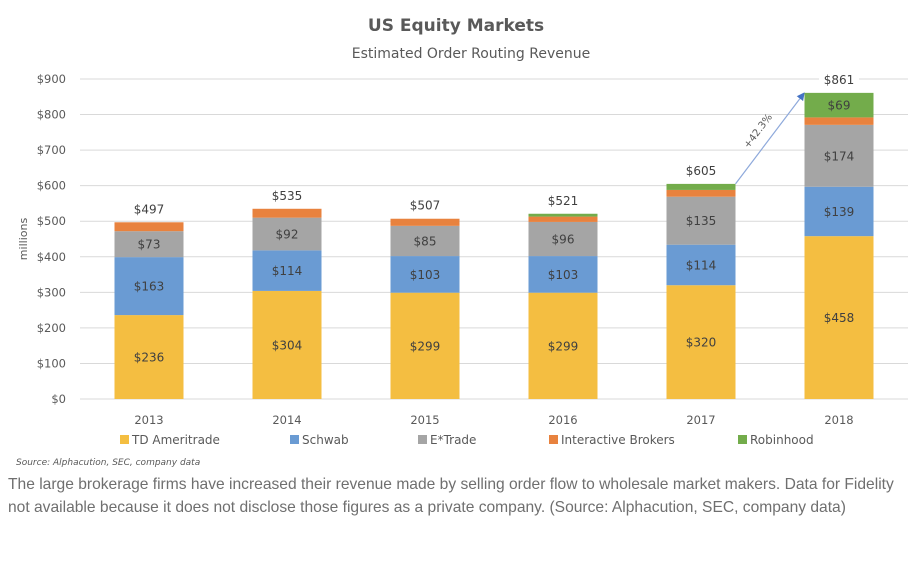 The width and height of the screenshot is (920, 570). I want to click on chart-title: US Equity Markets, so click(456, 26).